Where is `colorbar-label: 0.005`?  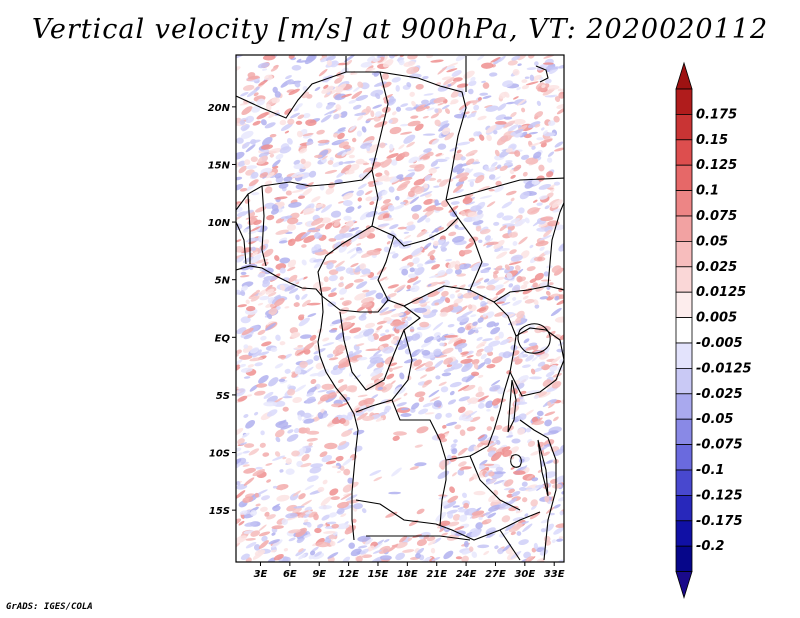 colorbar-label: 0.005 is located at coordinates (716, 318).